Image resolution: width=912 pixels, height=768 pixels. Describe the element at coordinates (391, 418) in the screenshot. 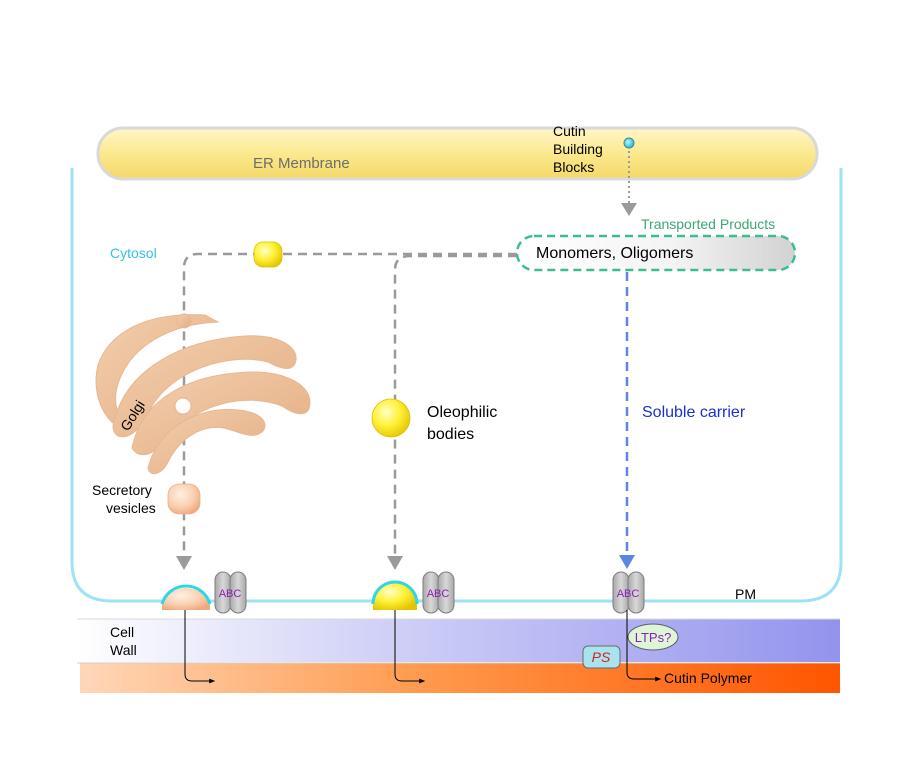

I see `oleophilic-body` at that location.